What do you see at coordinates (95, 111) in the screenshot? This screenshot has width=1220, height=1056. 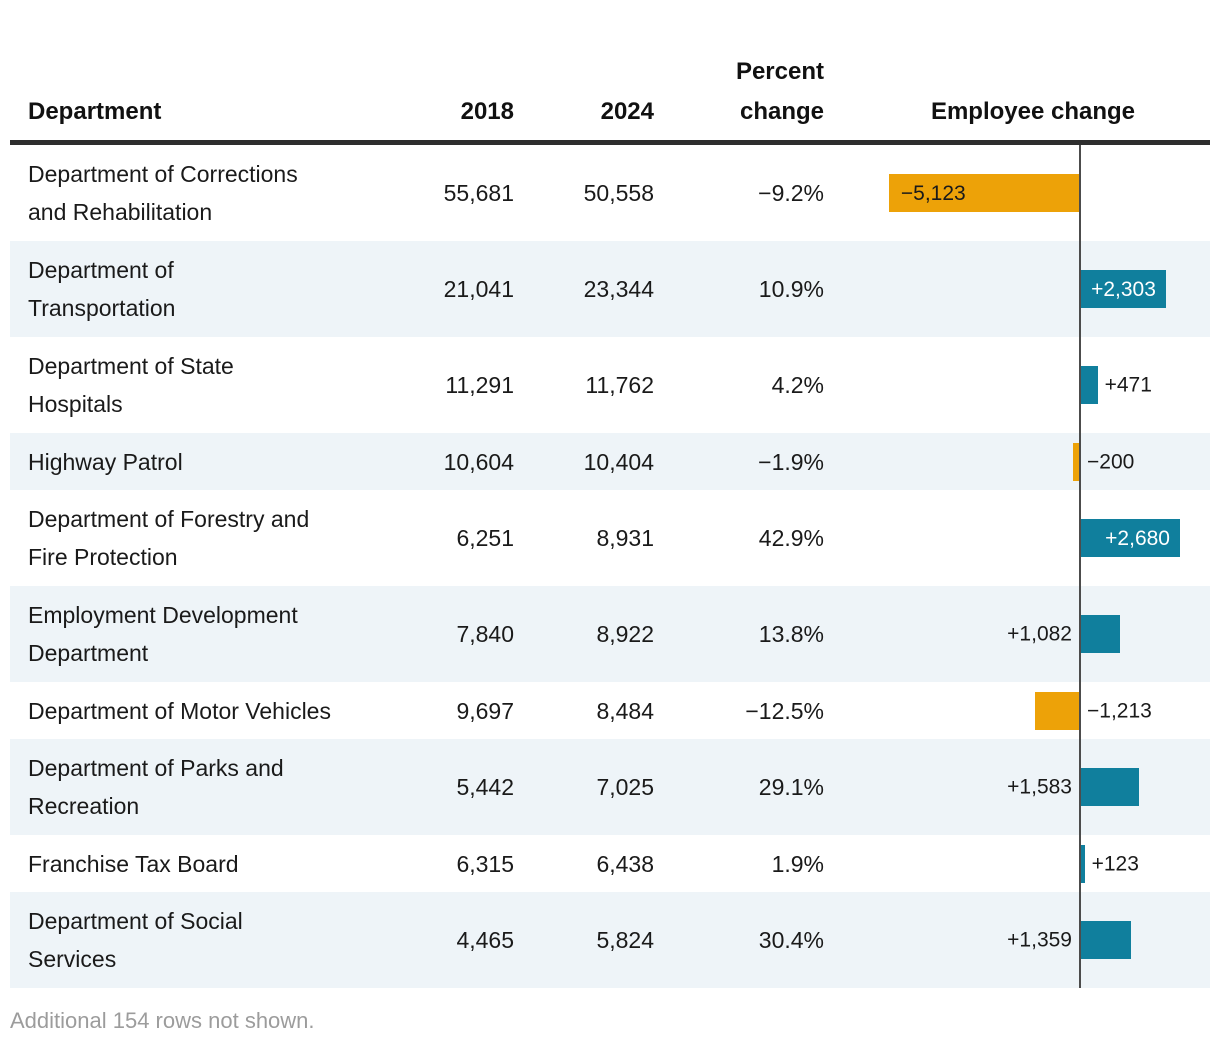 I see `header-department: Department` at bounding box center [95, 111].